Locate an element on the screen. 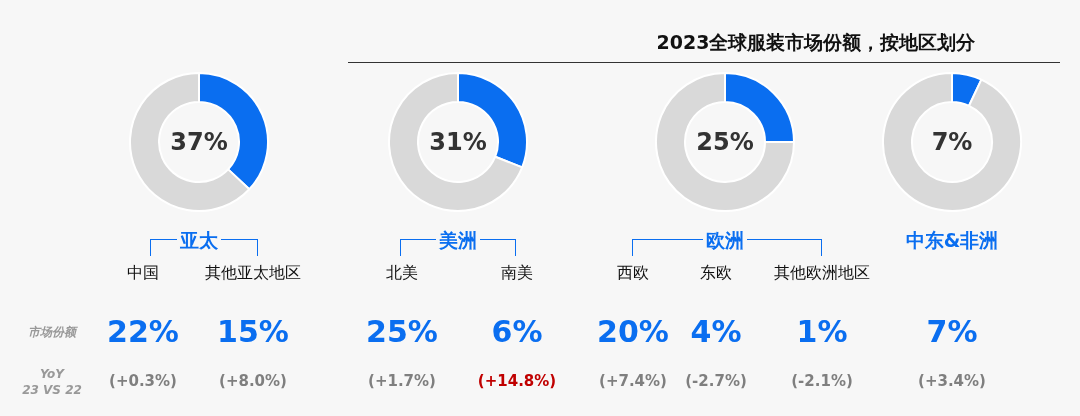 The width and height of the screenshot is (1080, 416). text: (+14.8%) is located at coordinates (517, 381).